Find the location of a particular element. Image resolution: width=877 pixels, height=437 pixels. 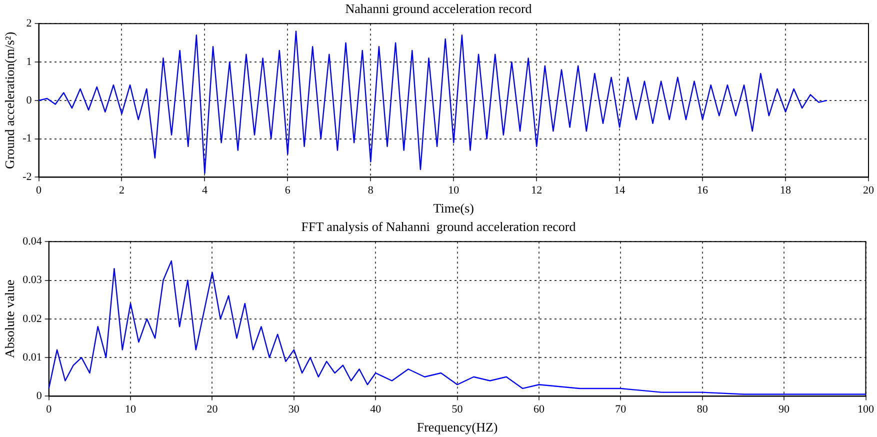

x-tick-label: 90 is located at coordinates (784, 410).